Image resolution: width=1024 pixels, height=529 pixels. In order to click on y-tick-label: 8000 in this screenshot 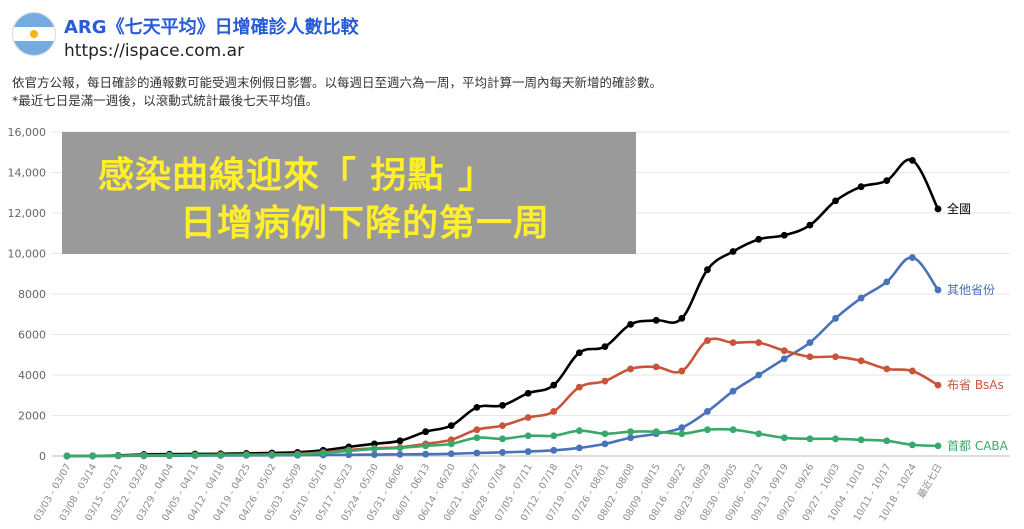, I will do `click(32, 294)`.